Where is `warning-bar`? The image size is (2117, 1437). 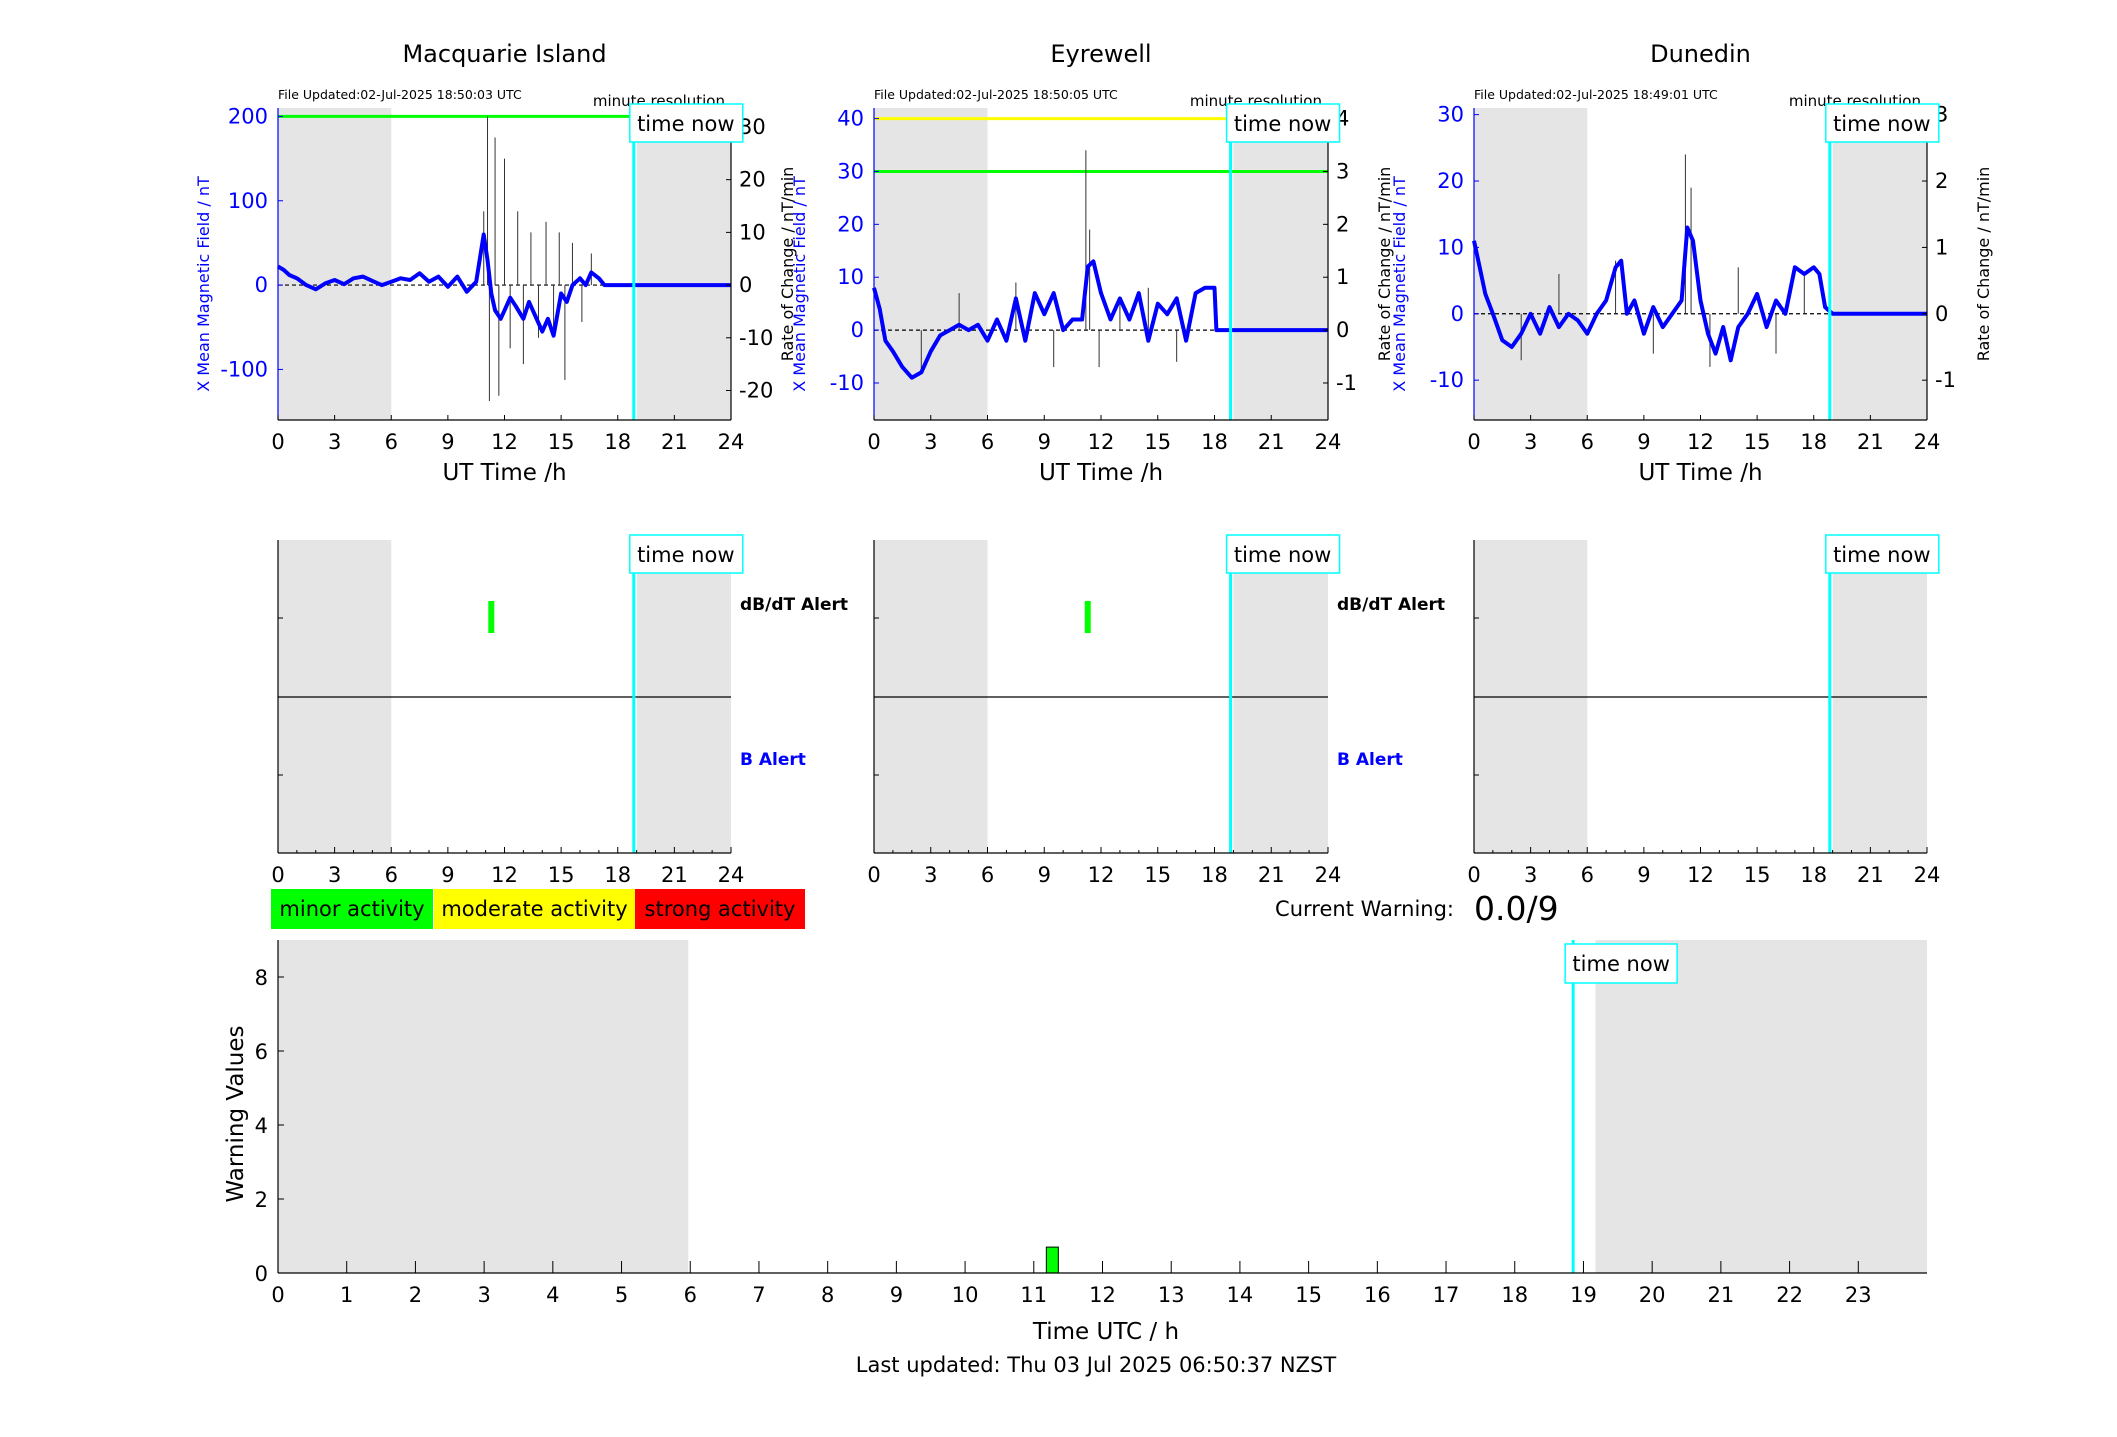 warning-bar is located at coordinates (1052, 1260).